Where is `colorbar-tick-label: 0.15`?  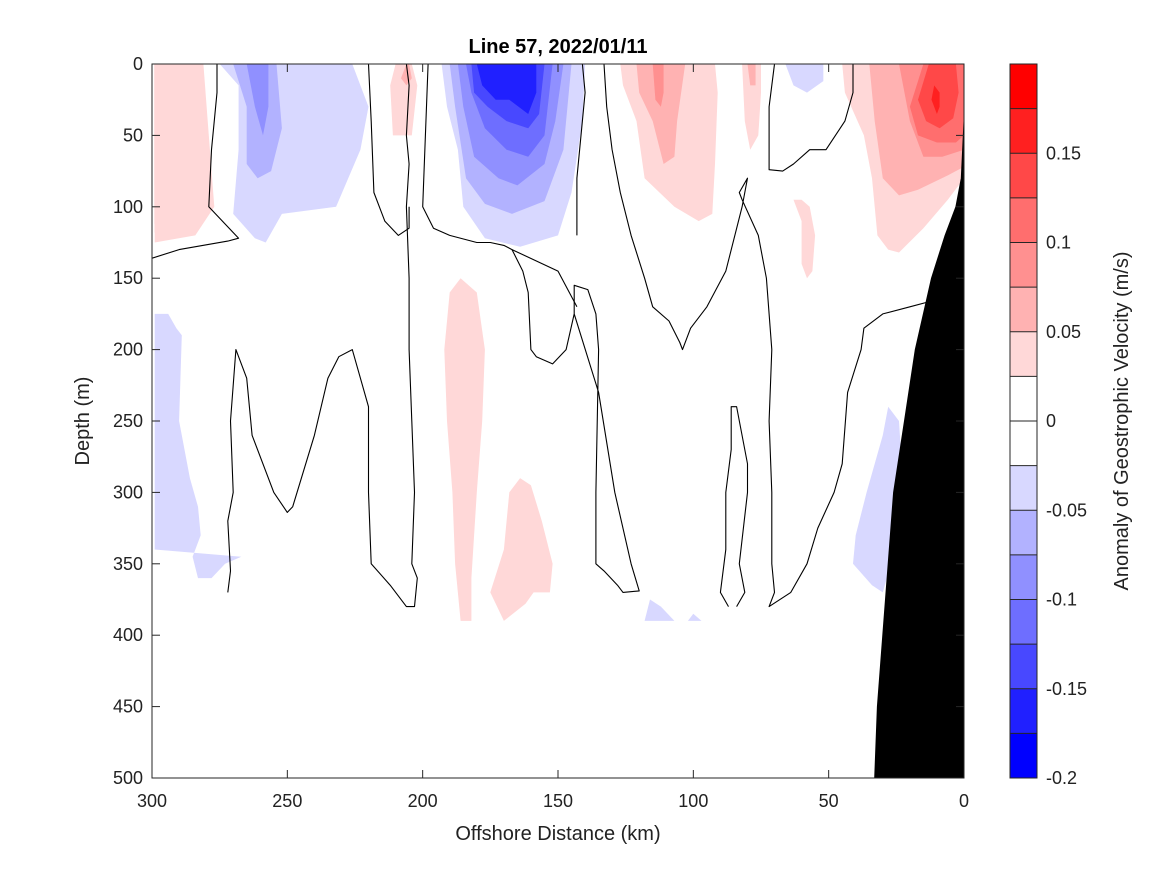
colorbar-tick-label: 0.15 is located at coordinates (1063, 153).